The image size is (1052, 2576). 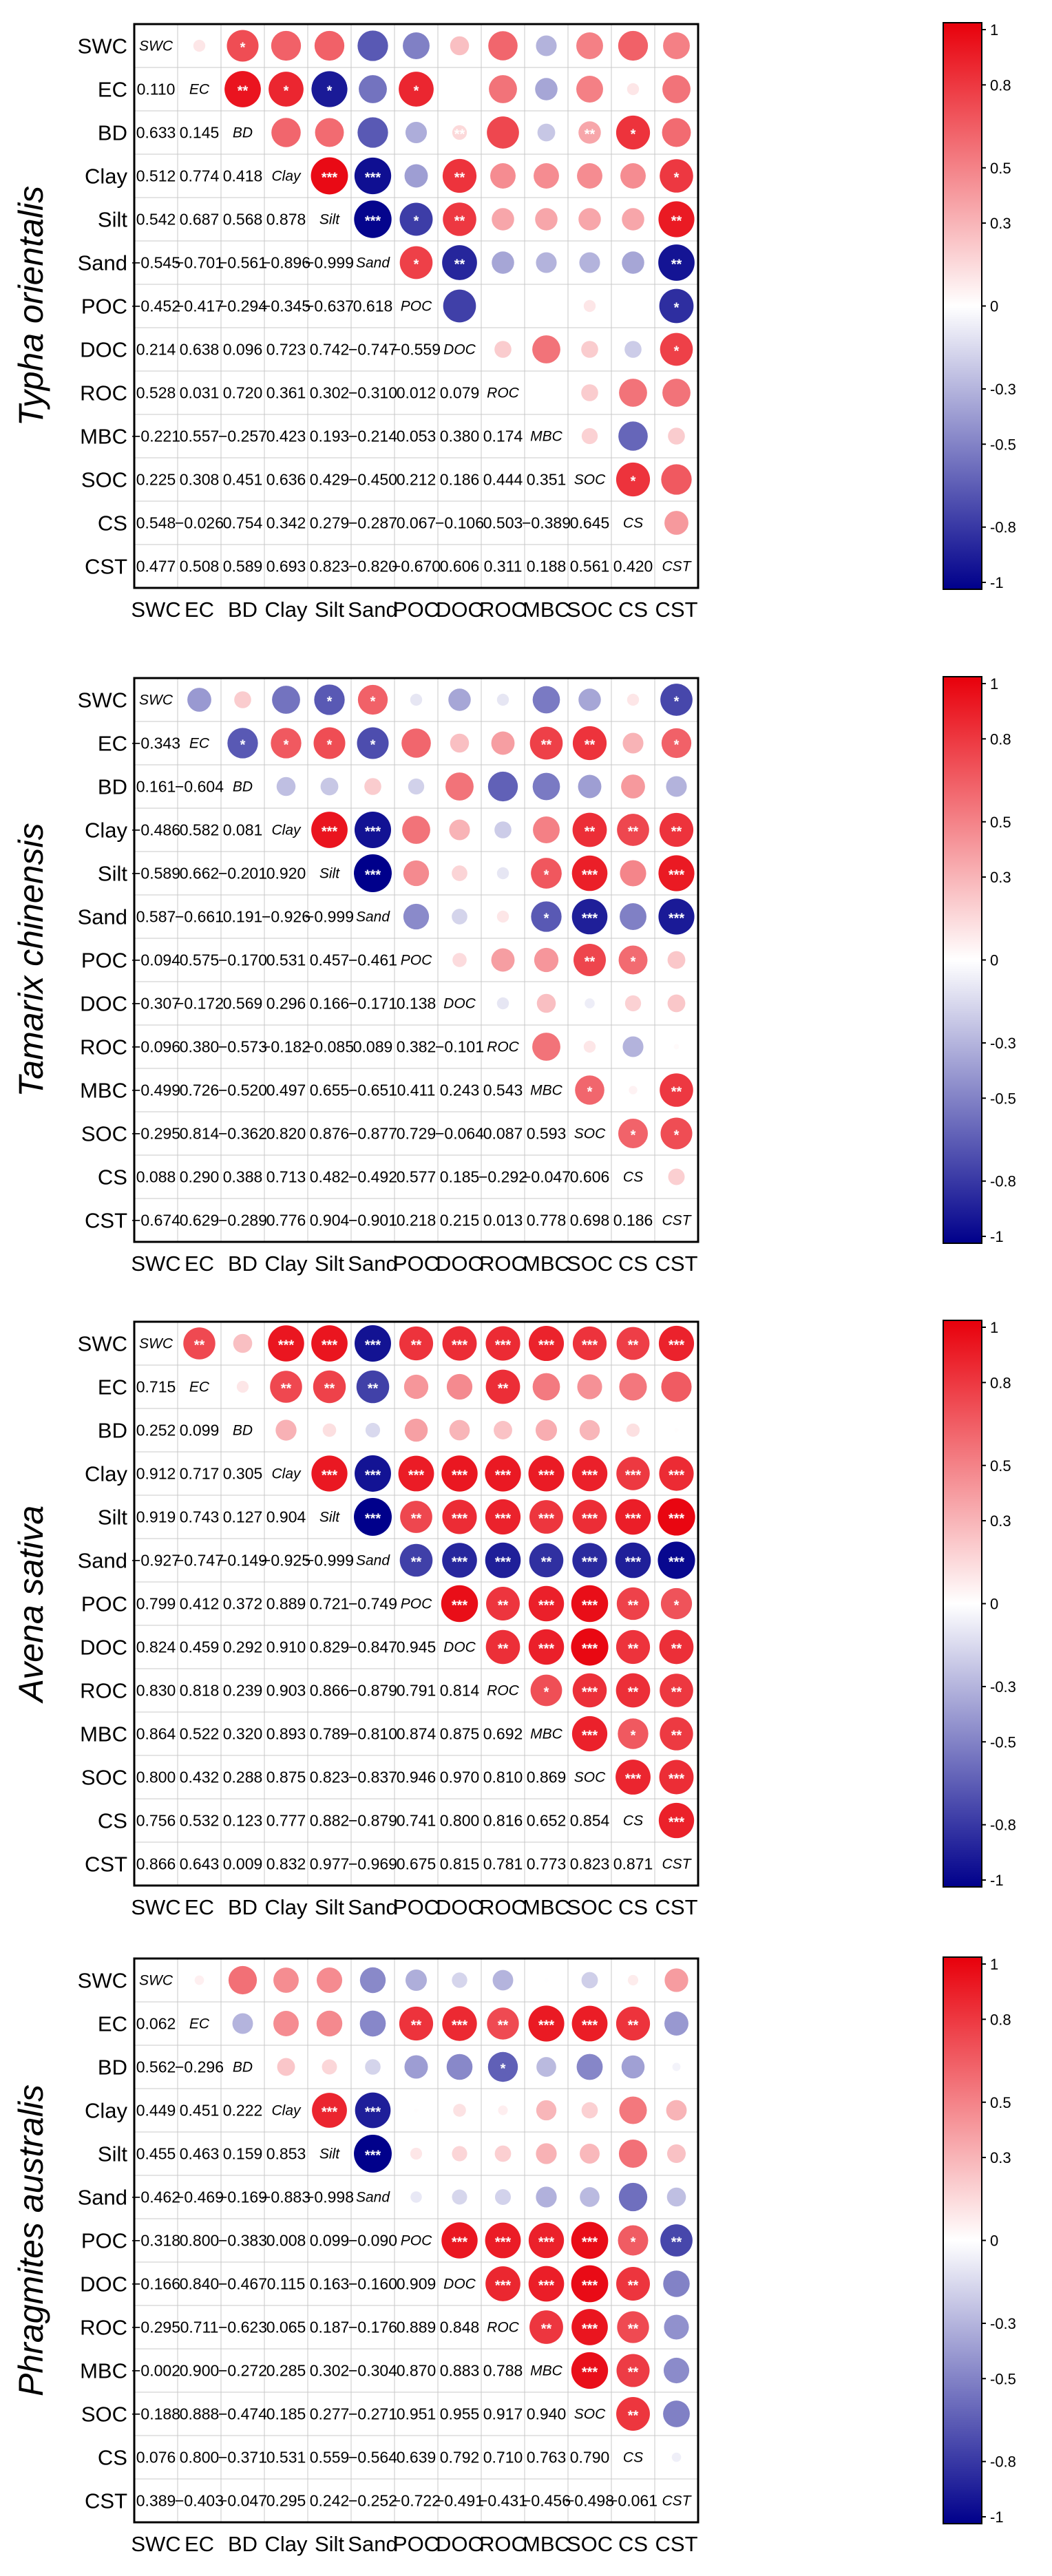 What do you see at coordinates (329, 2197) in the screenshot?
I see `coefficient-label: −0.998` at bounding box center [329, 2197].